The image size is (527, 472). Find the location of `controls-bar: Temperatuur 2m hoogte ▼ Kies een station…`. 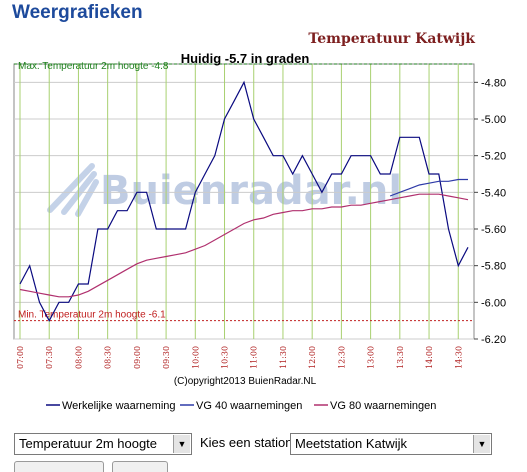

controls-bar: Temperatuur 2m hoogte ▼ Kies een station… is located at coordinates (264, 452).